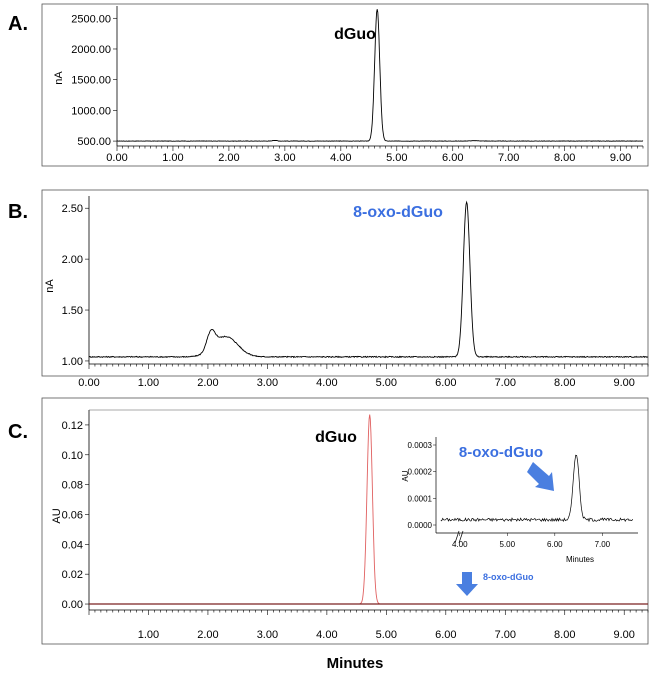  What do you see at coordinates (91, 19) in the screenshot?
I see `y-tick-label: 2500.00` at bounding box center [91, 19].